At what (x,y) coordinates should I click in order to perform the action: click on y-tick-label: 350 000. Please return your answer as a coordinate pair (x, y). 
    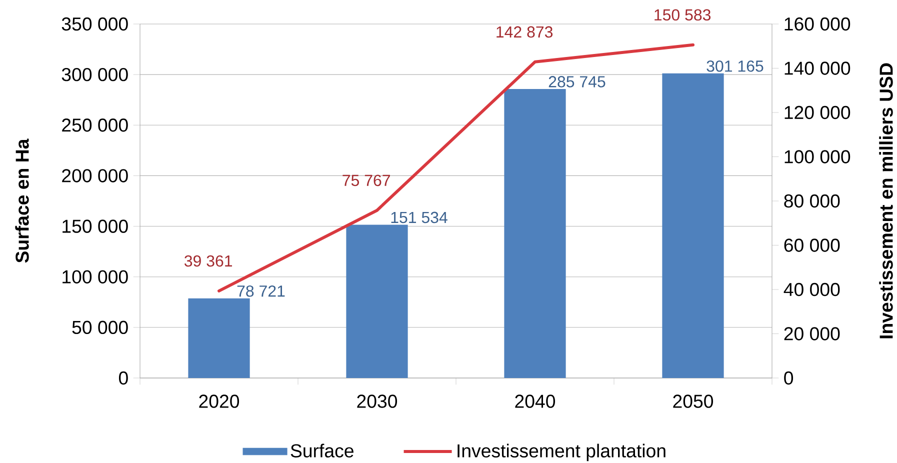
    Looking at the image, I should click on (95, 24).